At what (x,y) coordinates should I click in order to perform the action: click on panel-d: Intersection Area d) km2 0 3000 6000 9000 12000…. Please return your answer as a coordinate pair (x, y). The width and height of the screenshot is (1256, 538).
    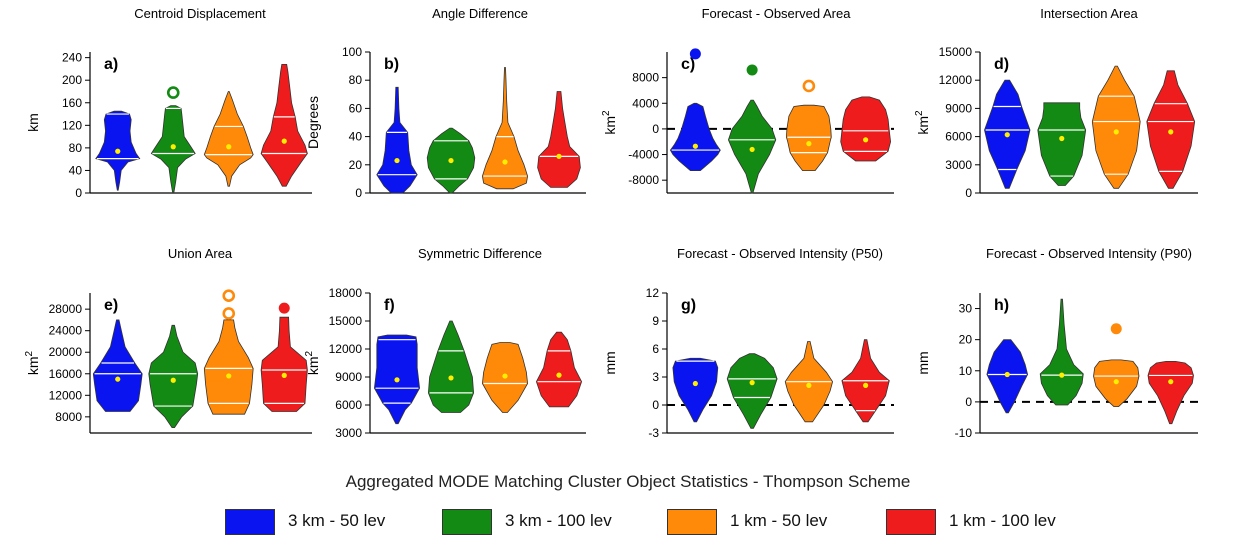
    Looking at the image, I should click on (1056, 103).